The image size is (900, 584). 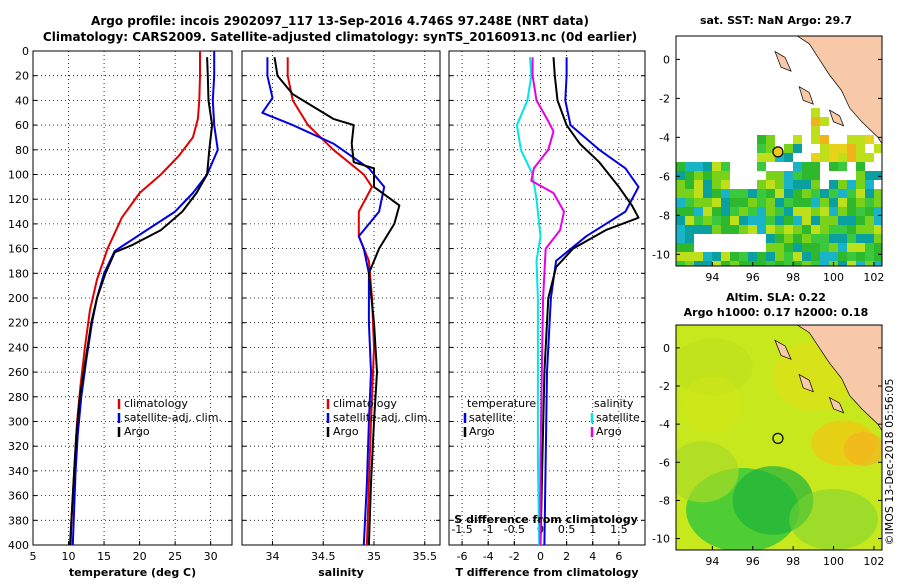 What do you see at coordinates (873, 561) in the screenshot?
I see `x-tick-label: 102` at bounding box center [873, 561].